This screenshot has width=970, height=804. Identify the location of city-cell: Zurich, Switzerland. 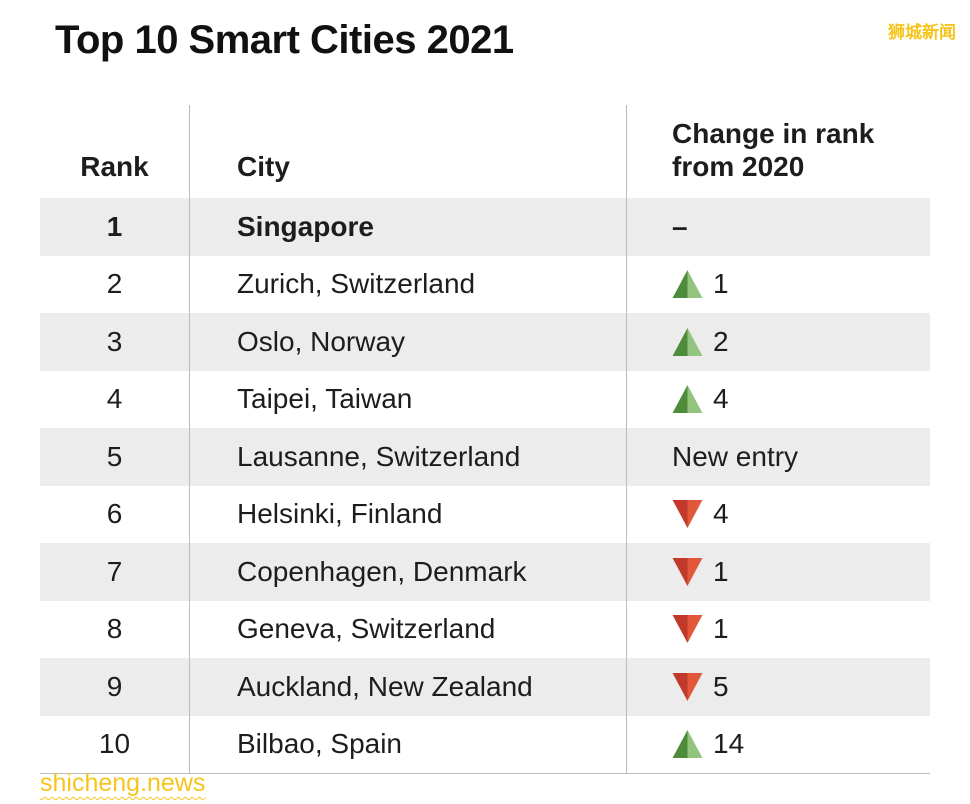
(408, 284).